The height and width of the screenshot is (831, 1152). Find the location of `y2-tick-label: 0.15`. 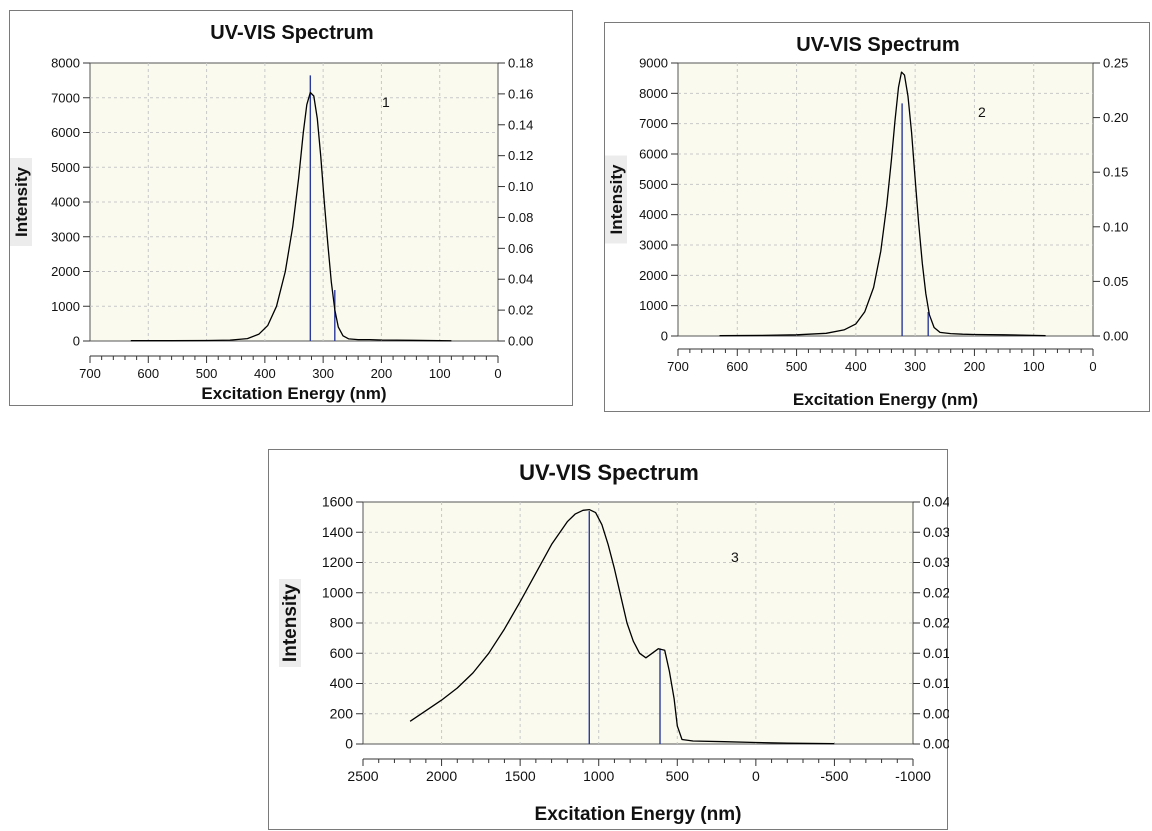

y2-tick-label: 0.15 is located at coordinates (1115, 172).